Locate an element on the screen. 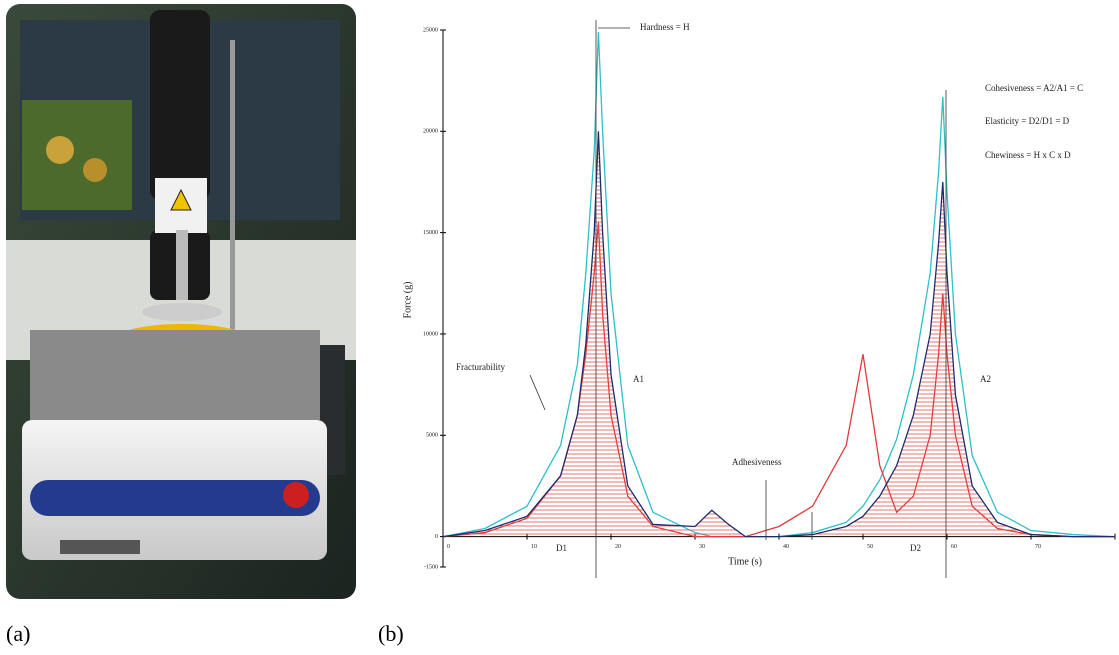  x-tick-label: 30 is located at coordinates (702, 547).